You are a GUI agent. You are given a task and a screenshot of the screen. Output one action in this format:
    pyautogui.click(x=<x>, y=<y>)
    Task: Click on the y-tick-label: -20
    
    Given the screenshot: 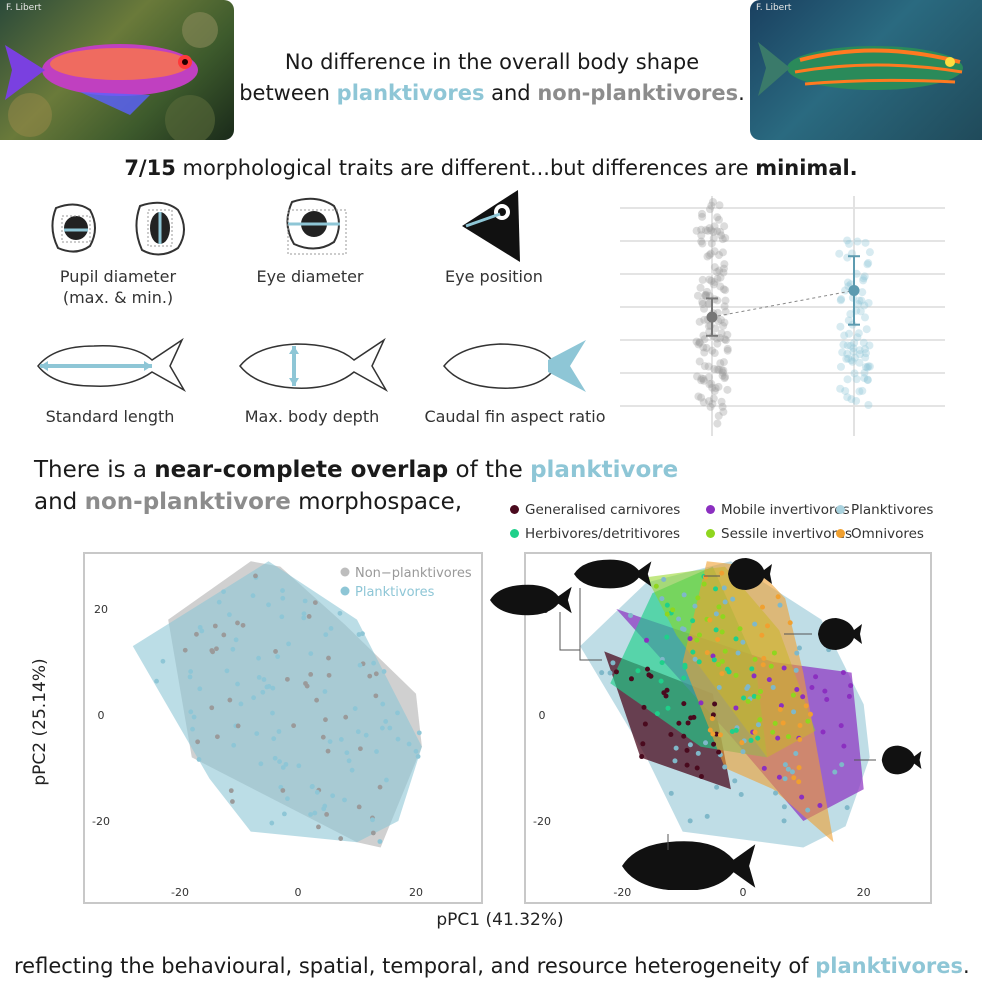 What is the action you would take?
    pyautogui.click(x=101, y=821)
    